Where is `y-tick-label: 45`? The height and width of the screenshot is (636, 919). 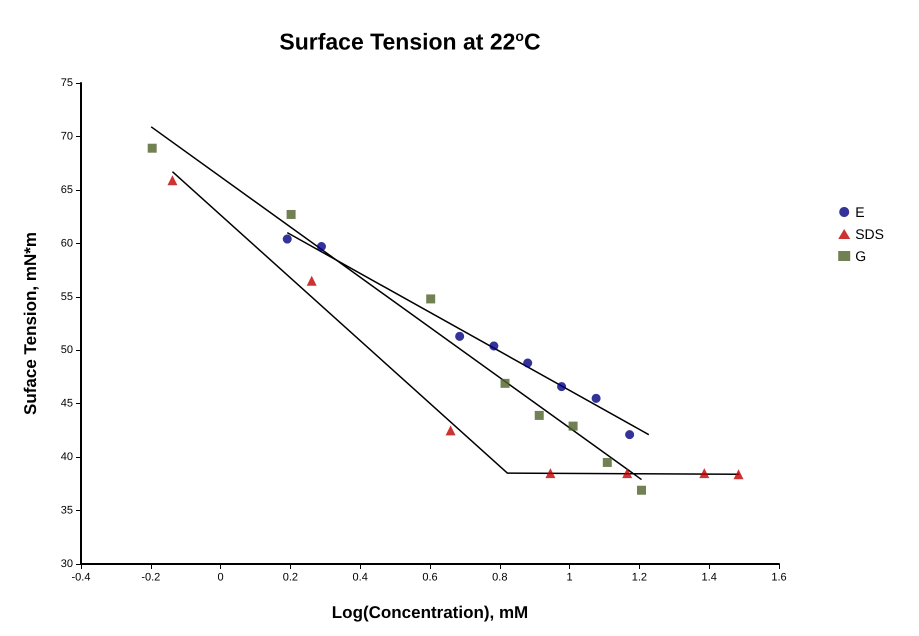 y-tick-label: 45 is located at coordinates (66, 404).